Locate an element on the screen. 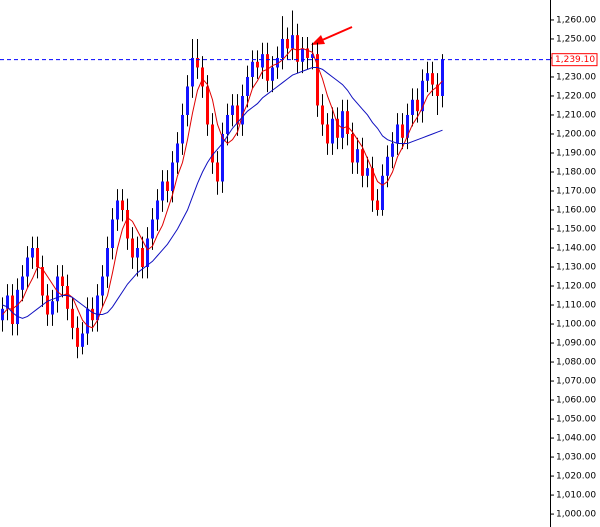 This screenshot has height=527, width=600. y-tick-label: 1,030.00 is located at coordinates (576, 458).